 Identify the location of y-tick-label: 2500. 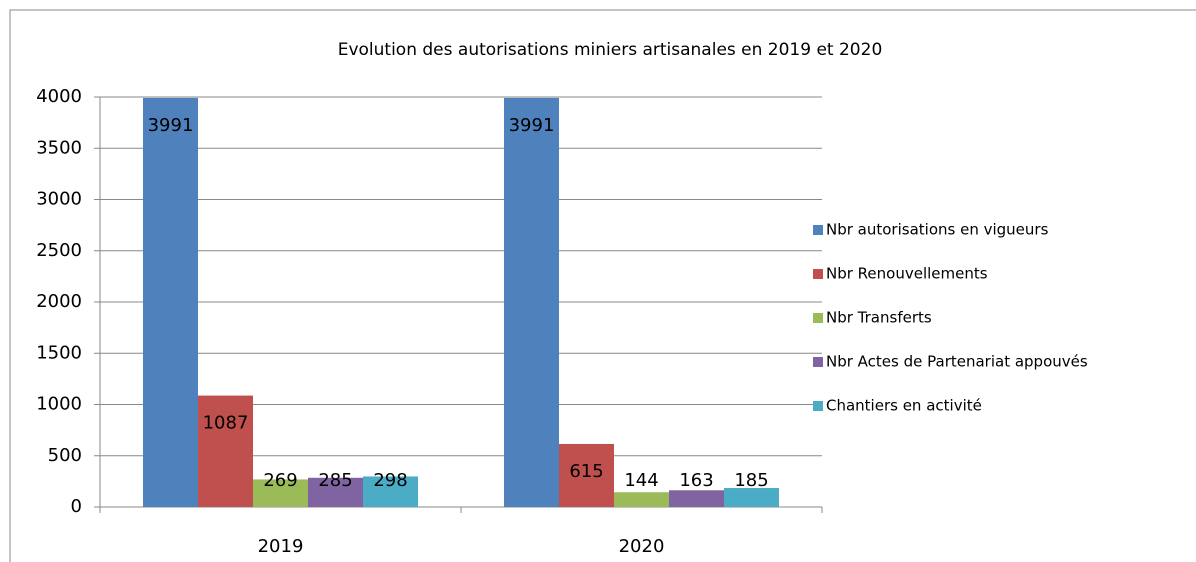
(59, 250).